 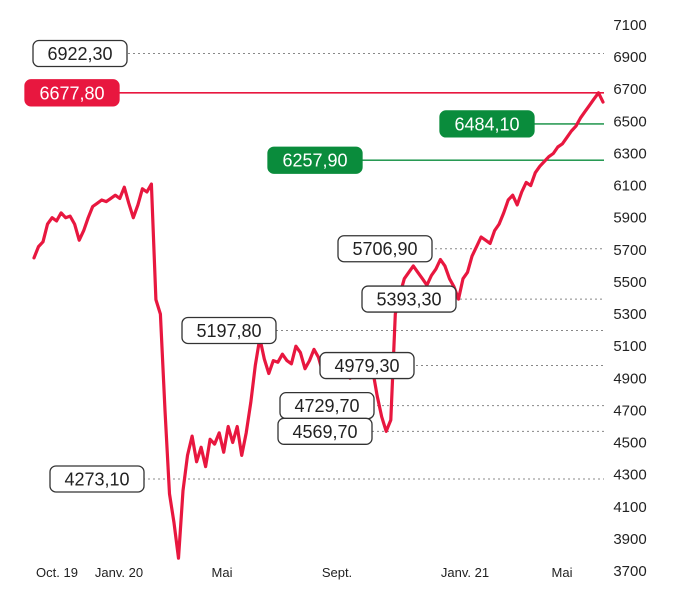 I want to click on y-tick-label: 5500, so click(x=629, y=282).